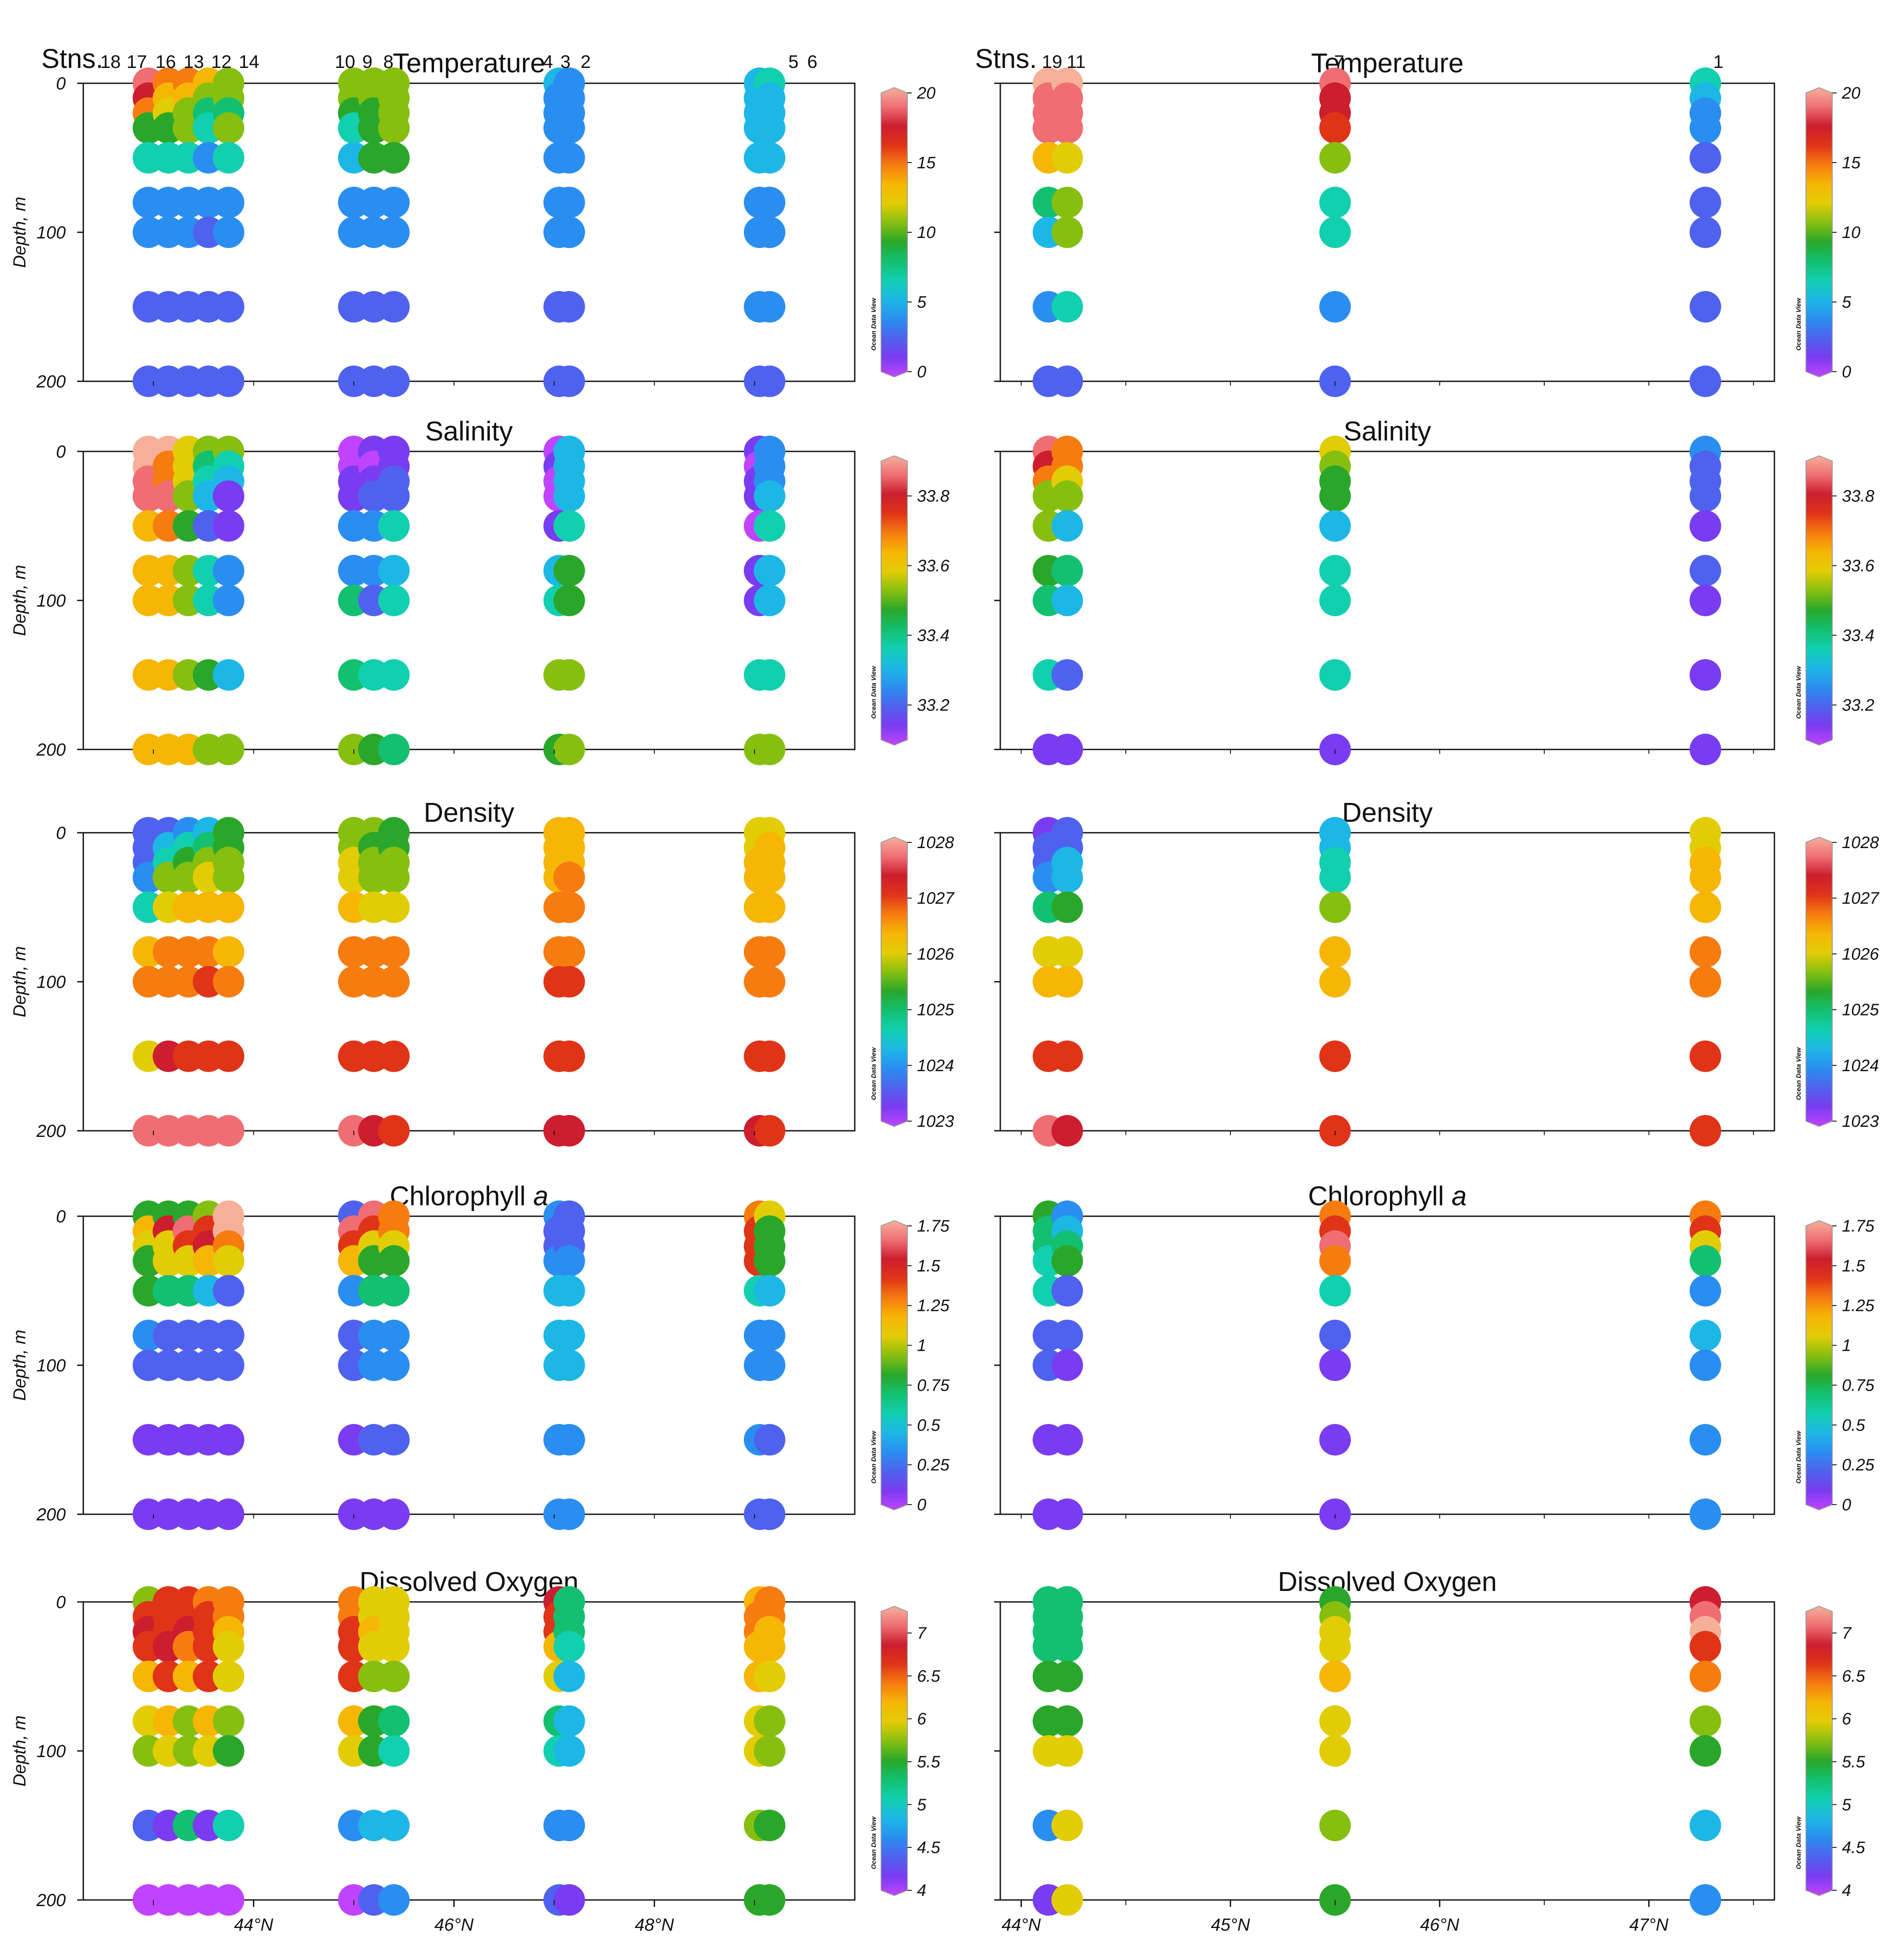 This screenshot has width=1891, height=1960. Describe the element at coordinates (1847, 1805) in the screenshot. I see `colorbar-tick-label: 5` at that location.